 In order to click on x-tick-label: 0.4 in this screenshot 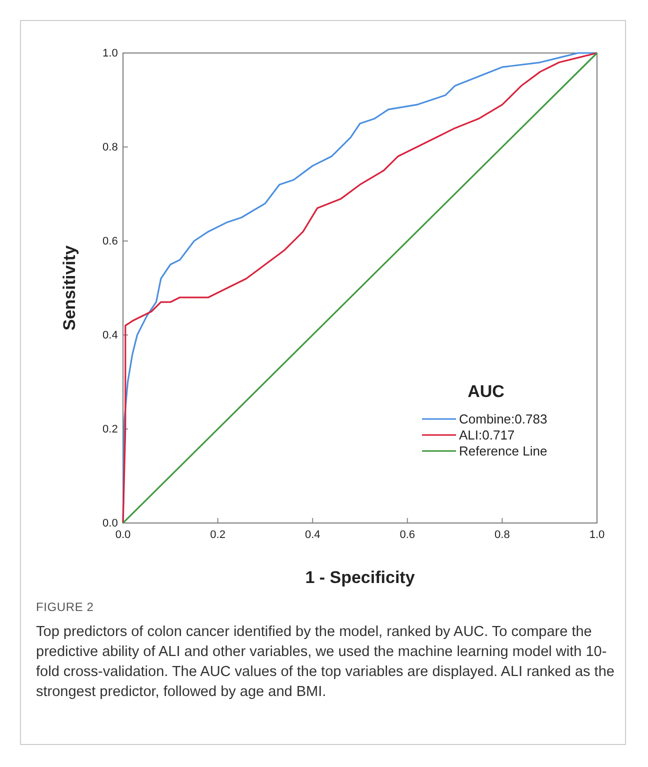, I will do `click(312, 535)`.